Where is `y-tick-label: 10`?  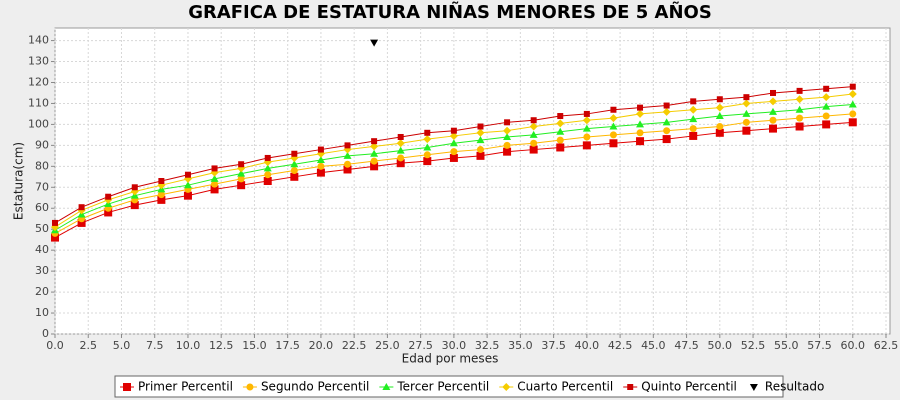 y-tick-label: 10 is located at coordinates (42, 312).